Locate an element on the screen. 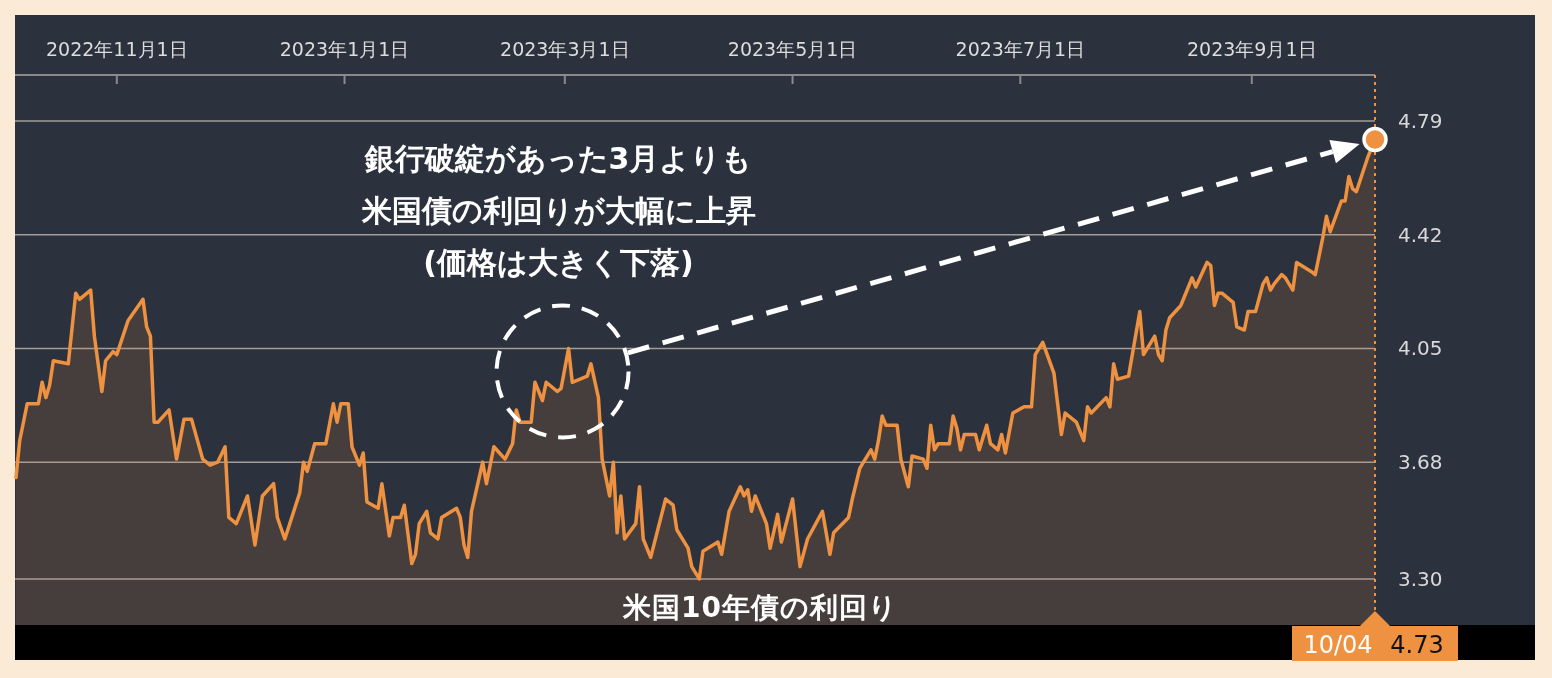 The image size is (1552, 678). text: 10/04 is located at coordinates (1338, 645).